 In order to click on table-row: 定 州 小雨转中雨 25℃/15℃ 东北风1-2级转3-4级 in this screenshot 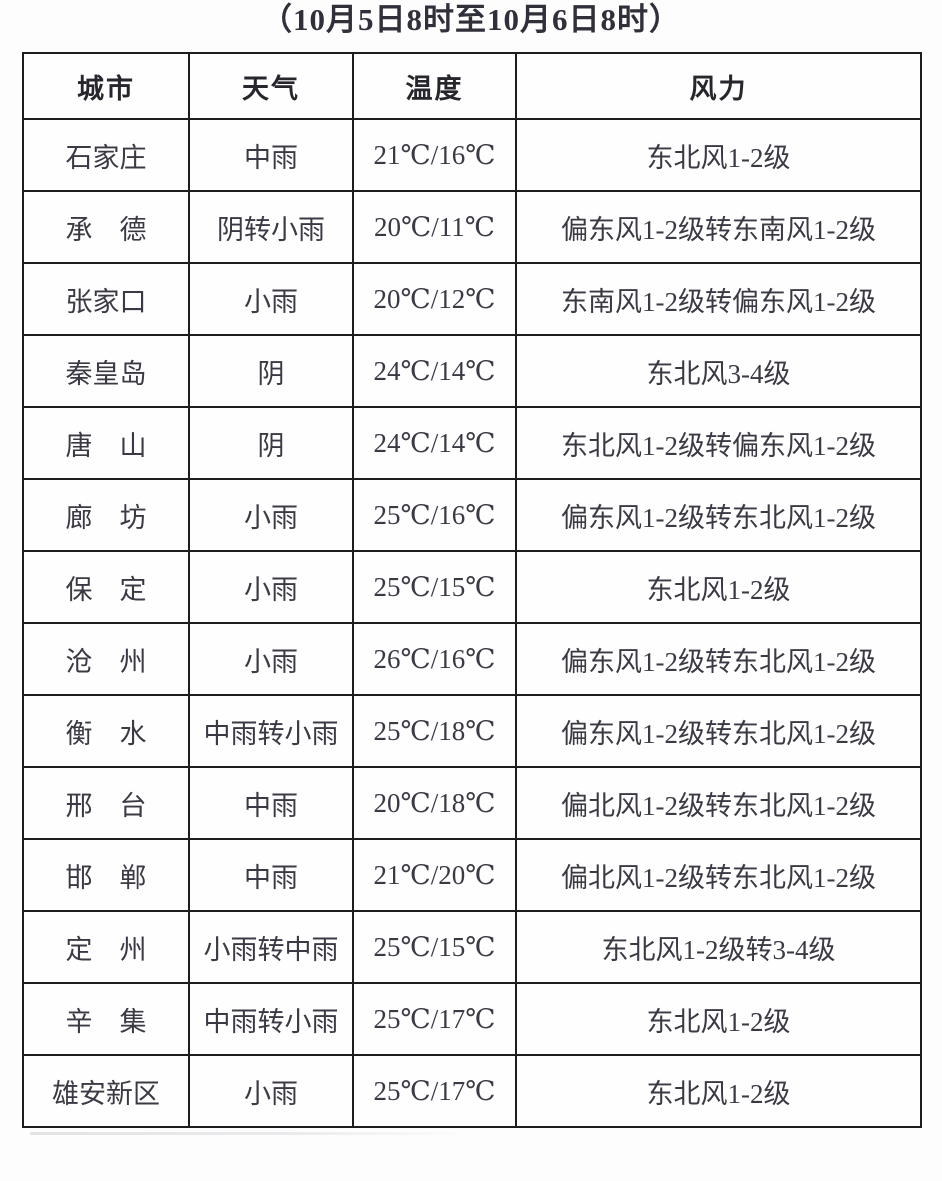, I will do `click(472, 947)`.